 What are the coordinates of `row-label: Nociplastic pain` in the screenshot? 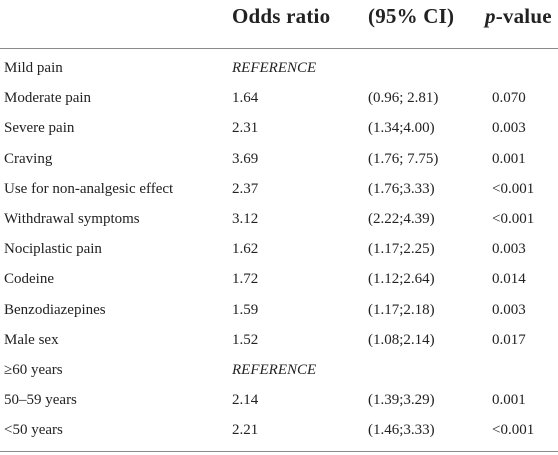 It's located at (53, 249).